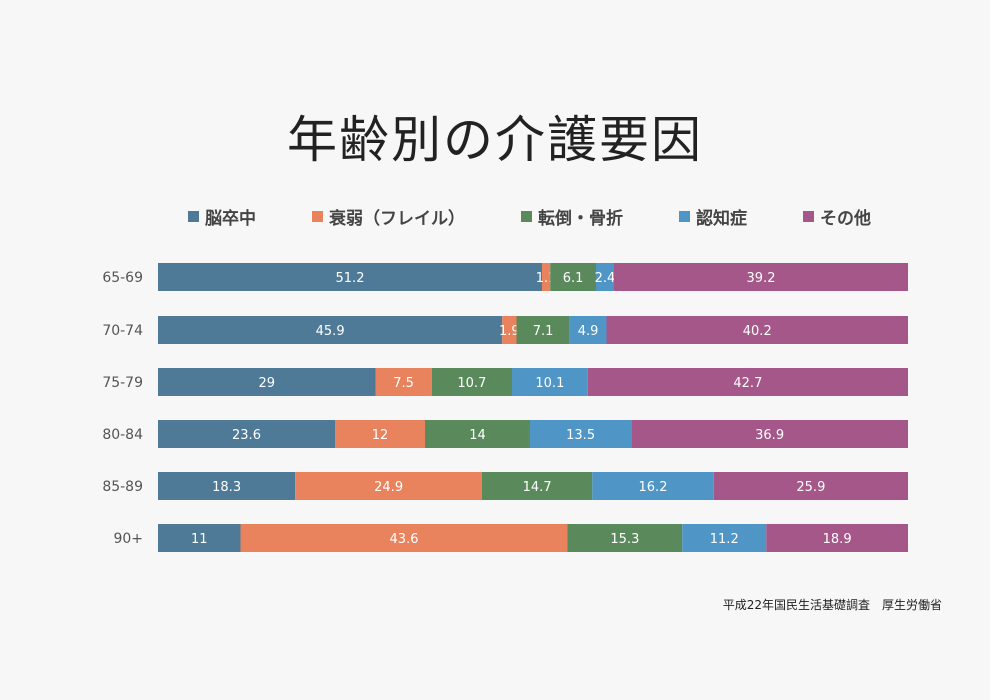  Describe the element at coordinates (128, 539) in the screenshot. I see `y-tick-label: 90+` at that location.